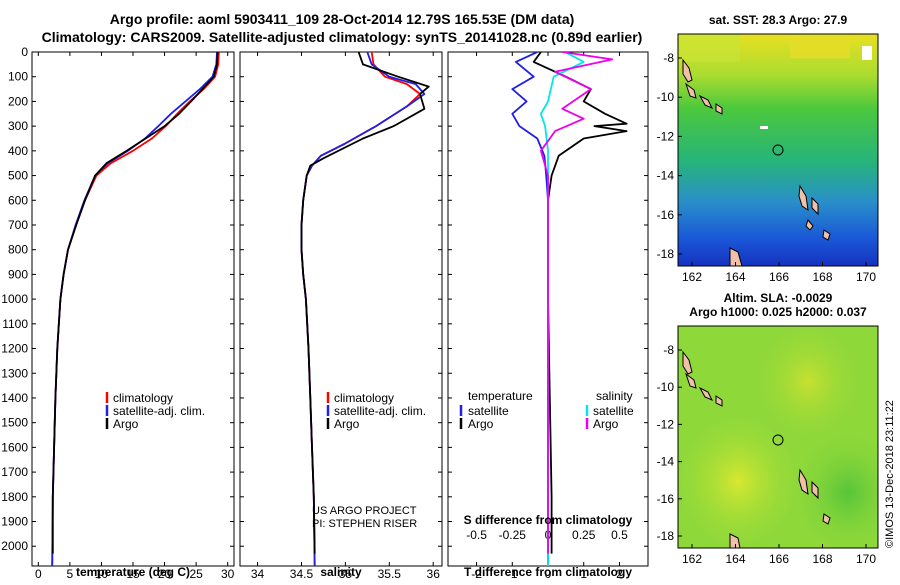  Describe the element at coordinates (619, 535) in the screenshot. I see `s-diff-tick-label: 0.5` at that location.